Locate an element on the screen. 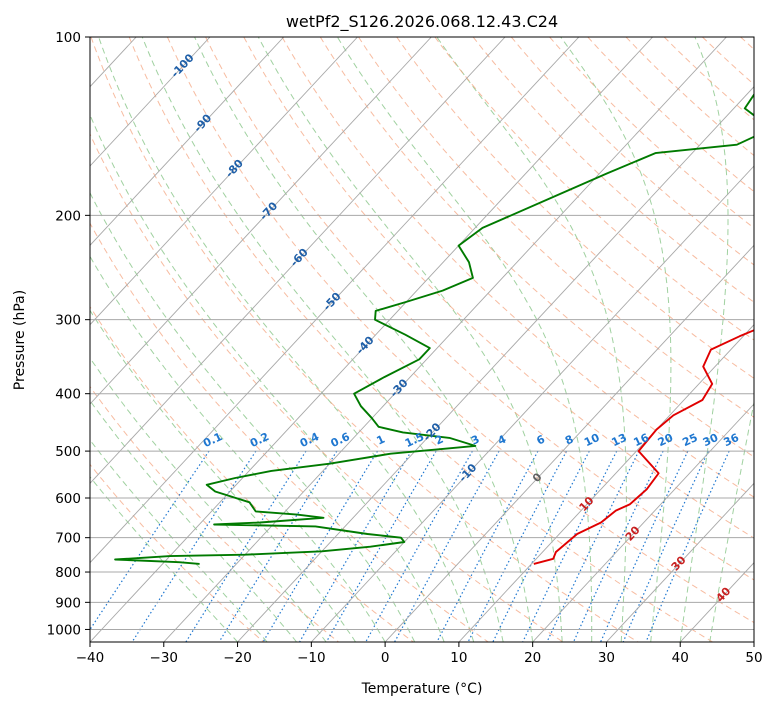  y-tick-label: 600 is located at coordinates (68, 499).